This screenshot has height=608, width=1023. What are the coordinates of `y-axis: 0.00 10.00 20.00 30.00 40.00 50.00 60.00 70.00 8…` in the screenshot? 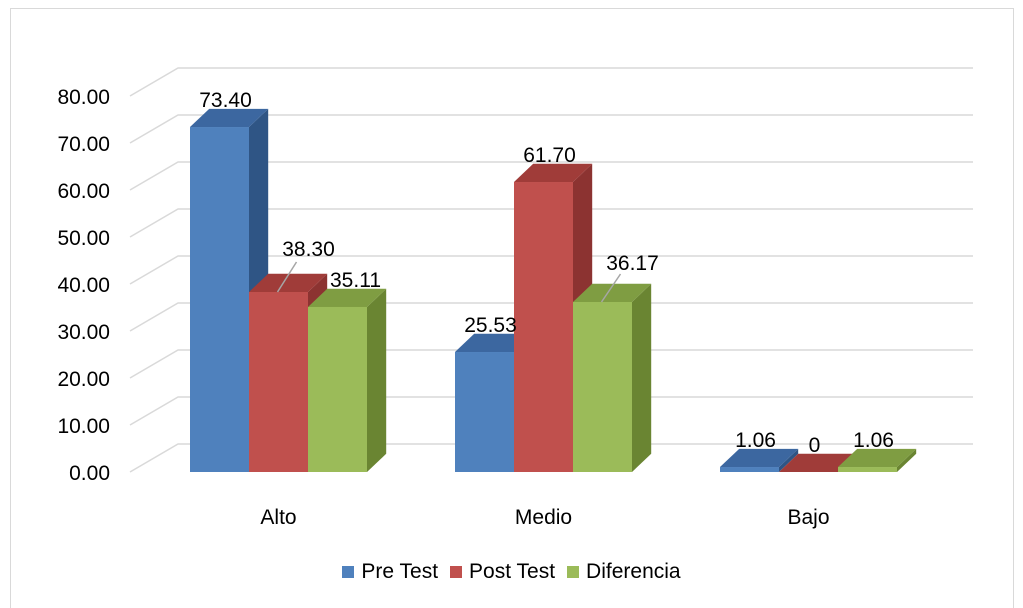 It's located at (83, 285).